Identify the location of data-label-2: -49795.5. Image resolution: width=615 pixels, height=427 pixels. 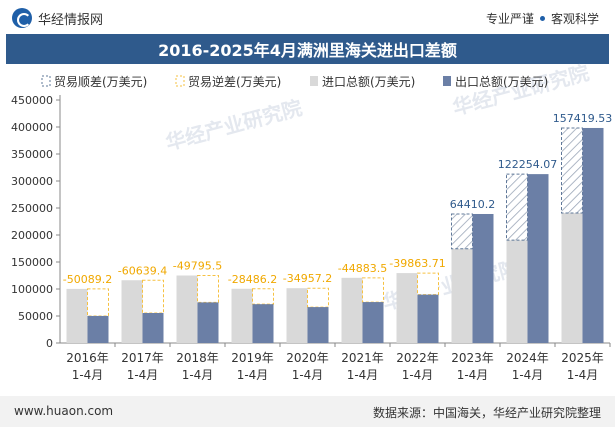
(197, 266).